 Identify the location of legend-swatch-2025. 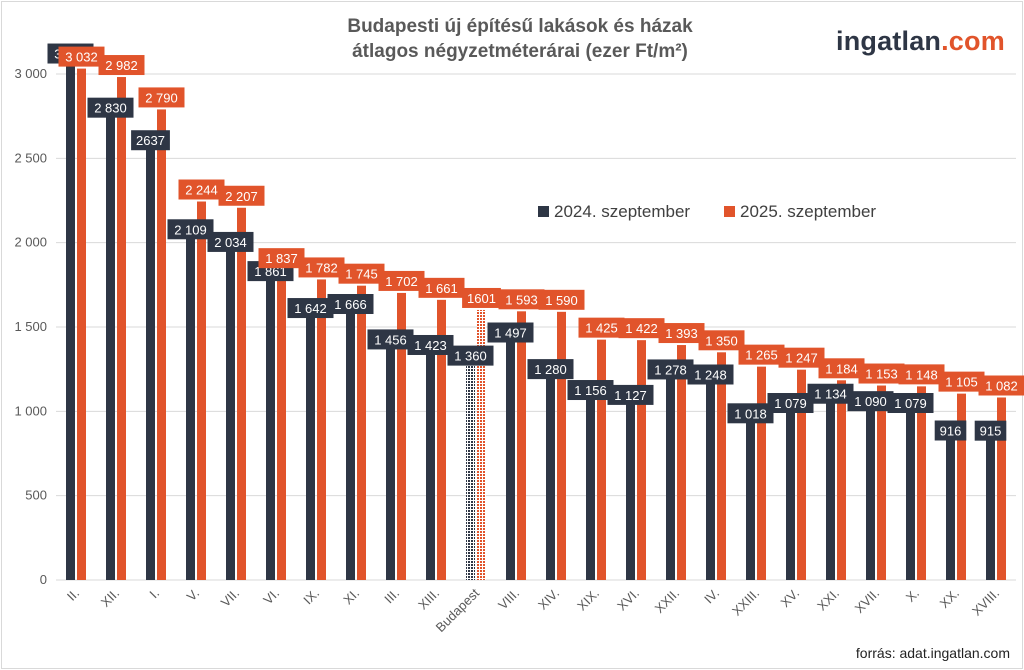
(729, 211).